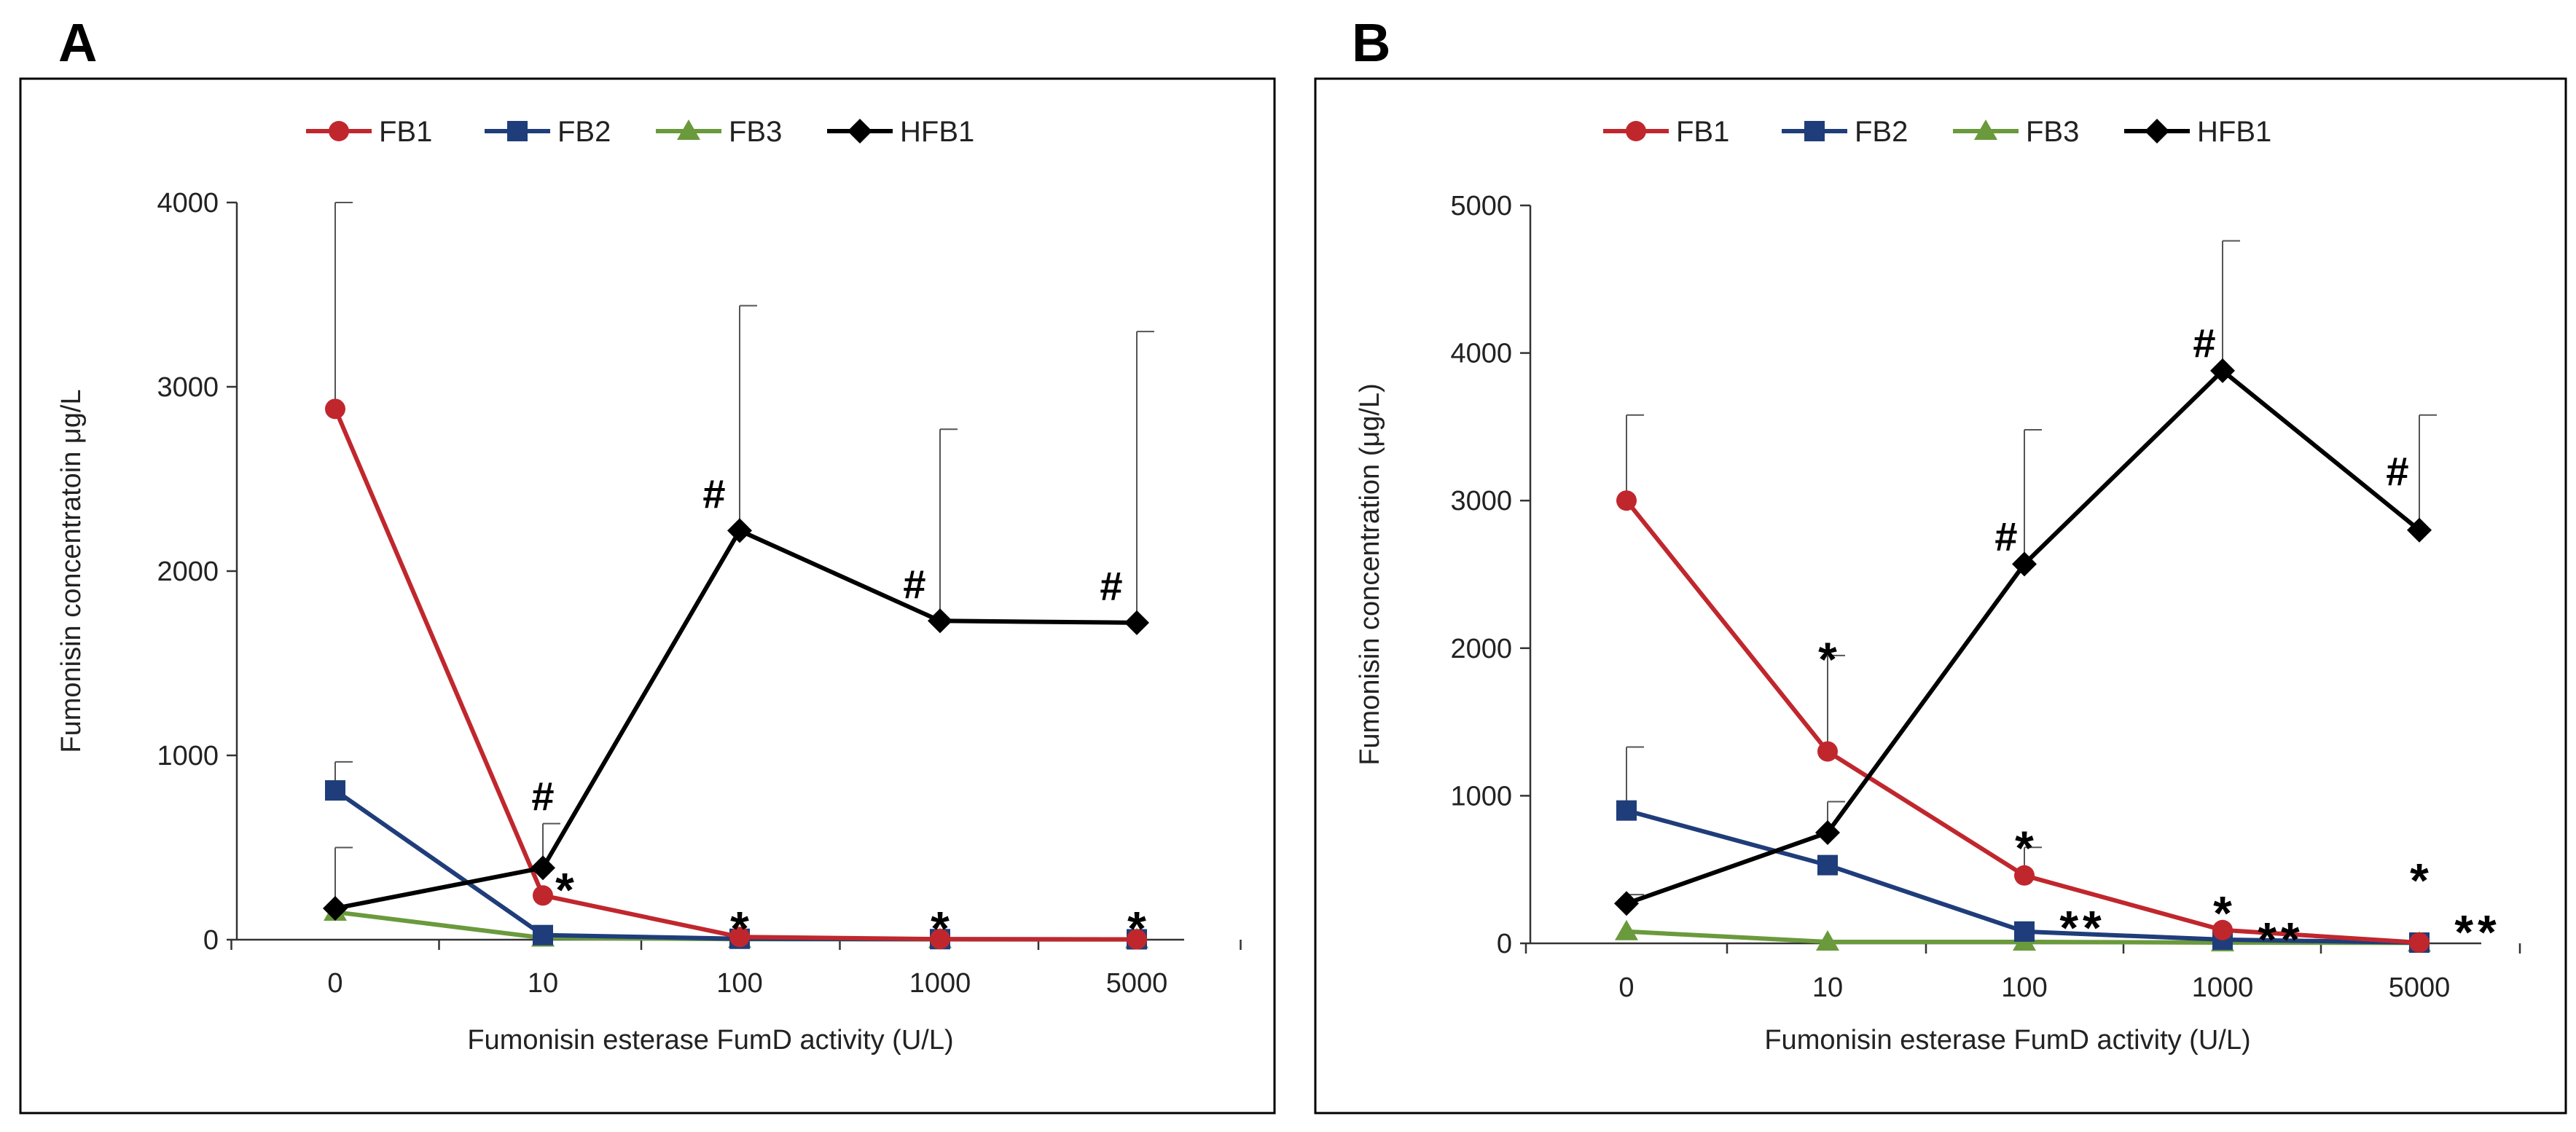  I want to click on panel-b-y-tick-label: 2000, so click(1481, 649).